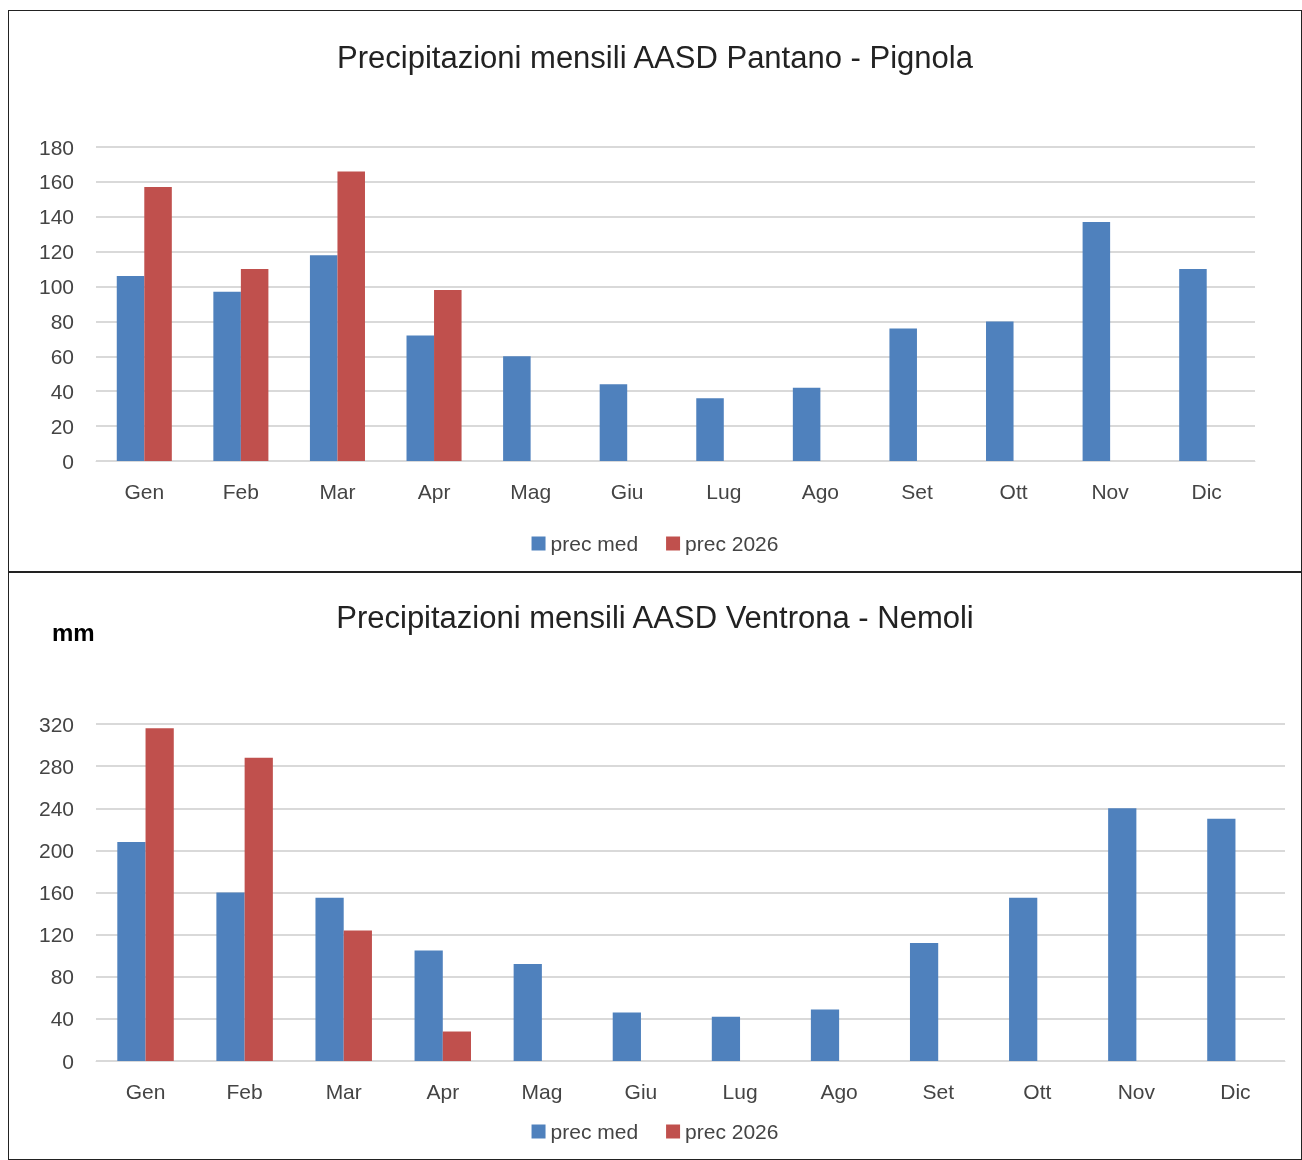 This screenshot has width=1302, height=1160. What do you see at coordinates (56, 850) in the screenshot?
I see `y-tick-label: 200` at bounding box center [56, 850].